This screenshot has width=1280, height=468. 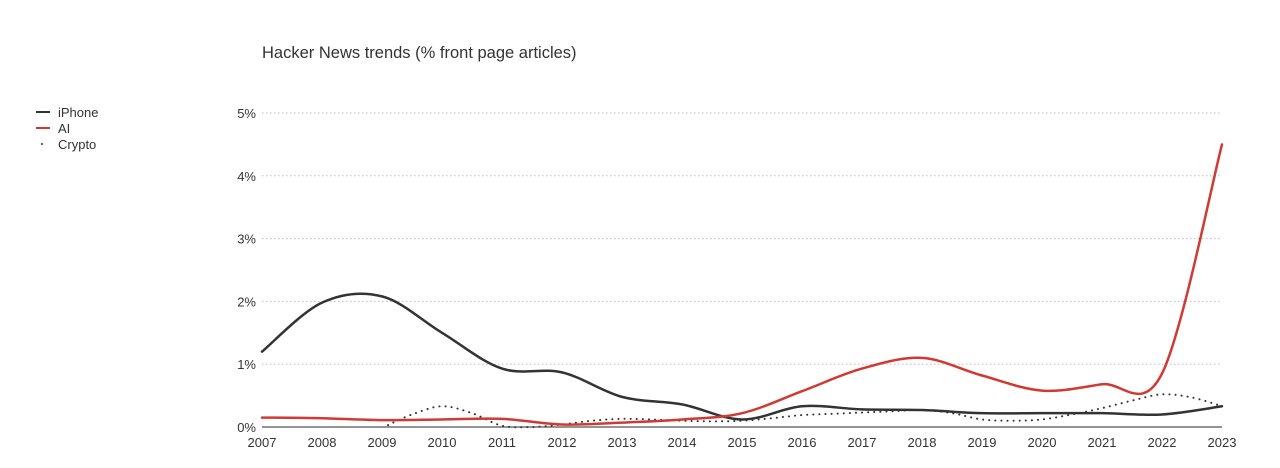 What do you see at coordinates (77, 144) in the screenshot?
I see `legend-label-crypto: Crypto` at bounding box center [77, 144].